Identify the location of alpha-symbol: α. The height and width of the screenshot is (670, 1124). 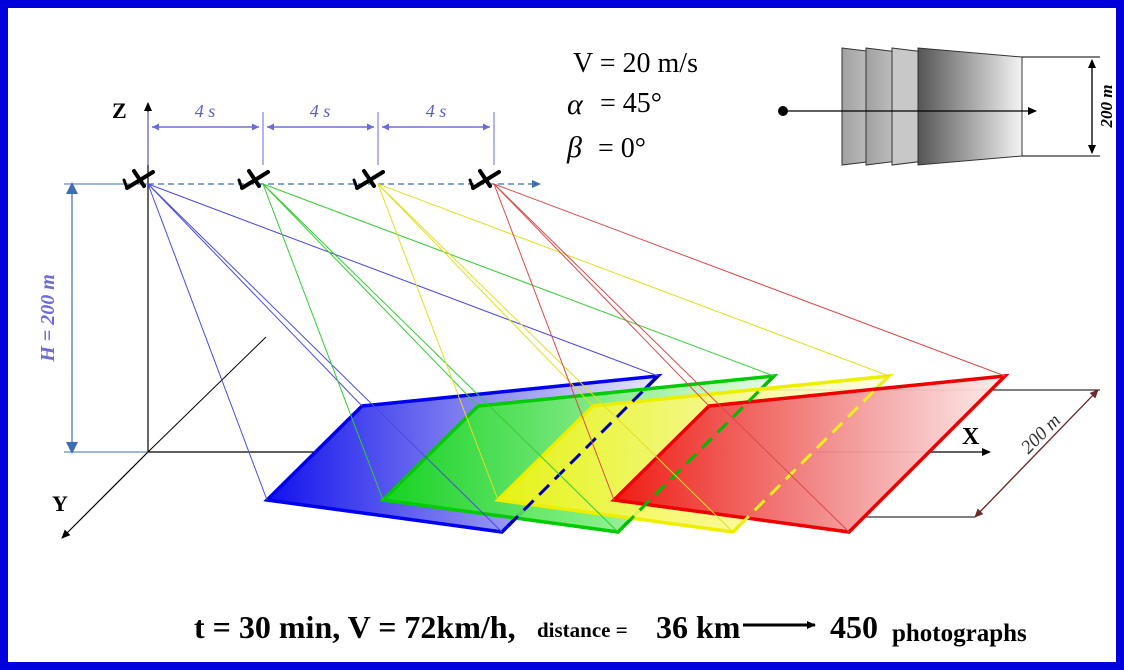
(575, 104).